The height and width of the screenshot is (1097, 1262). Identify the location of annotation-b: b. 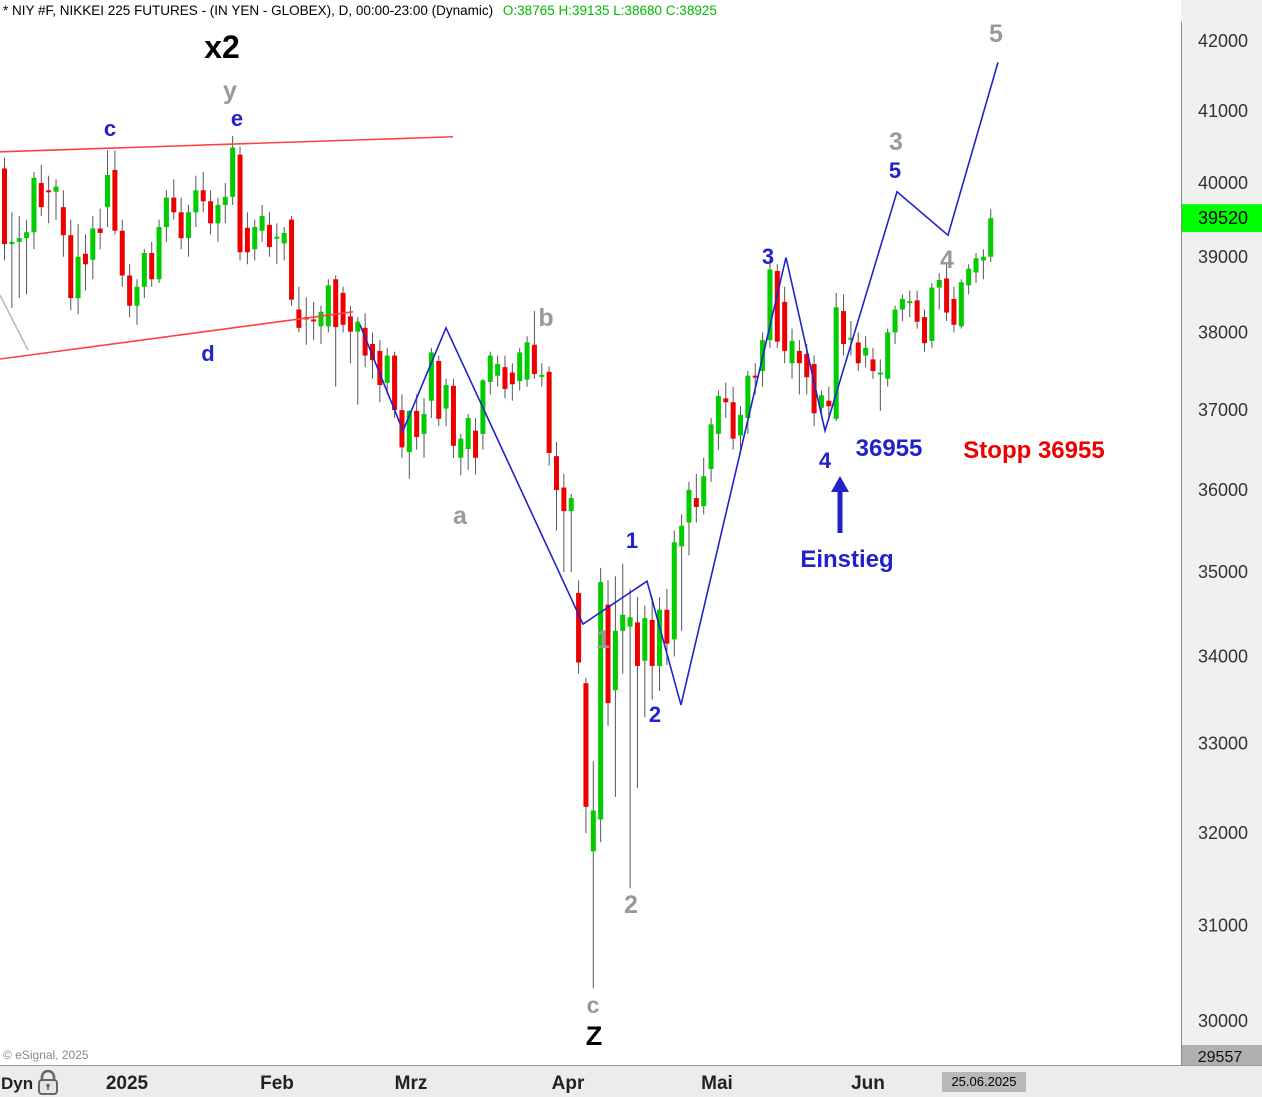
(545, 318).